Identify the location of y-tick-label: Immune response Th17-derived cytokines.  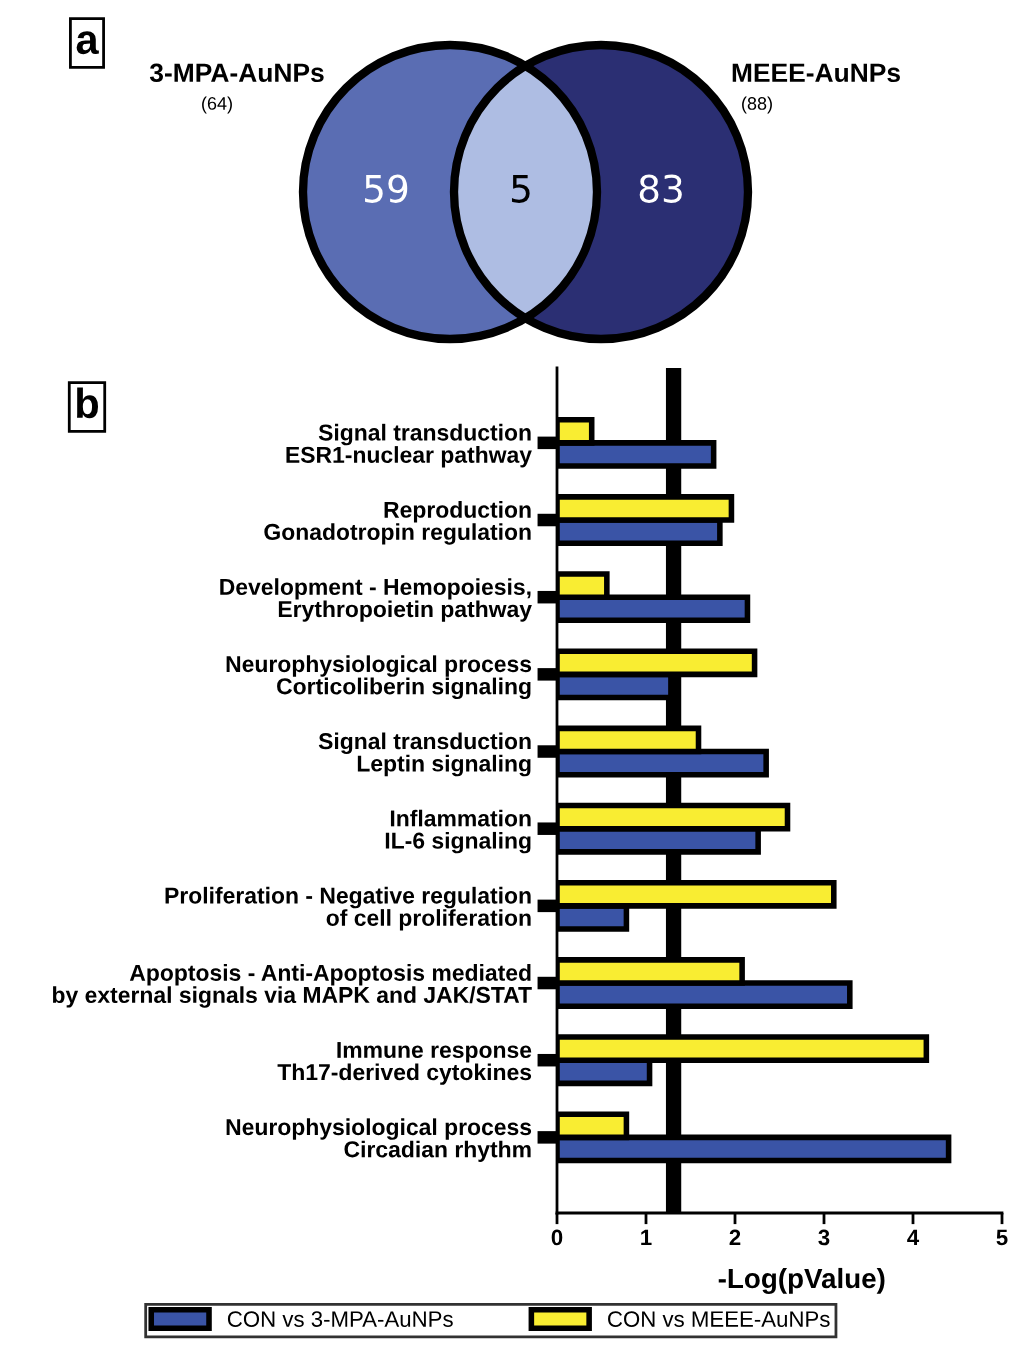
(404, 1063).